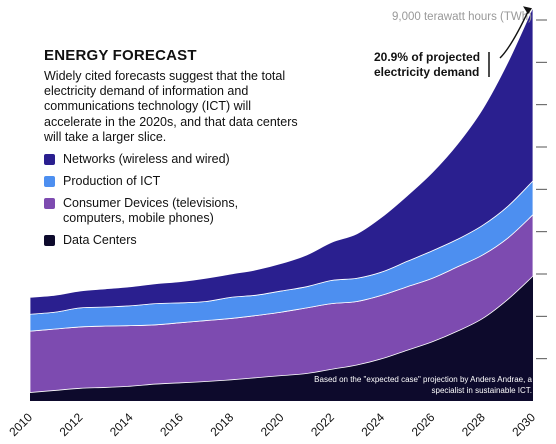 Image resolution: width=556 pixels, height=444 pixels. What do you see at coordinates (163, 240) in the screenshot?
I see `legend-item-data-centers: Data Centers` at bounding box center [163, 240].